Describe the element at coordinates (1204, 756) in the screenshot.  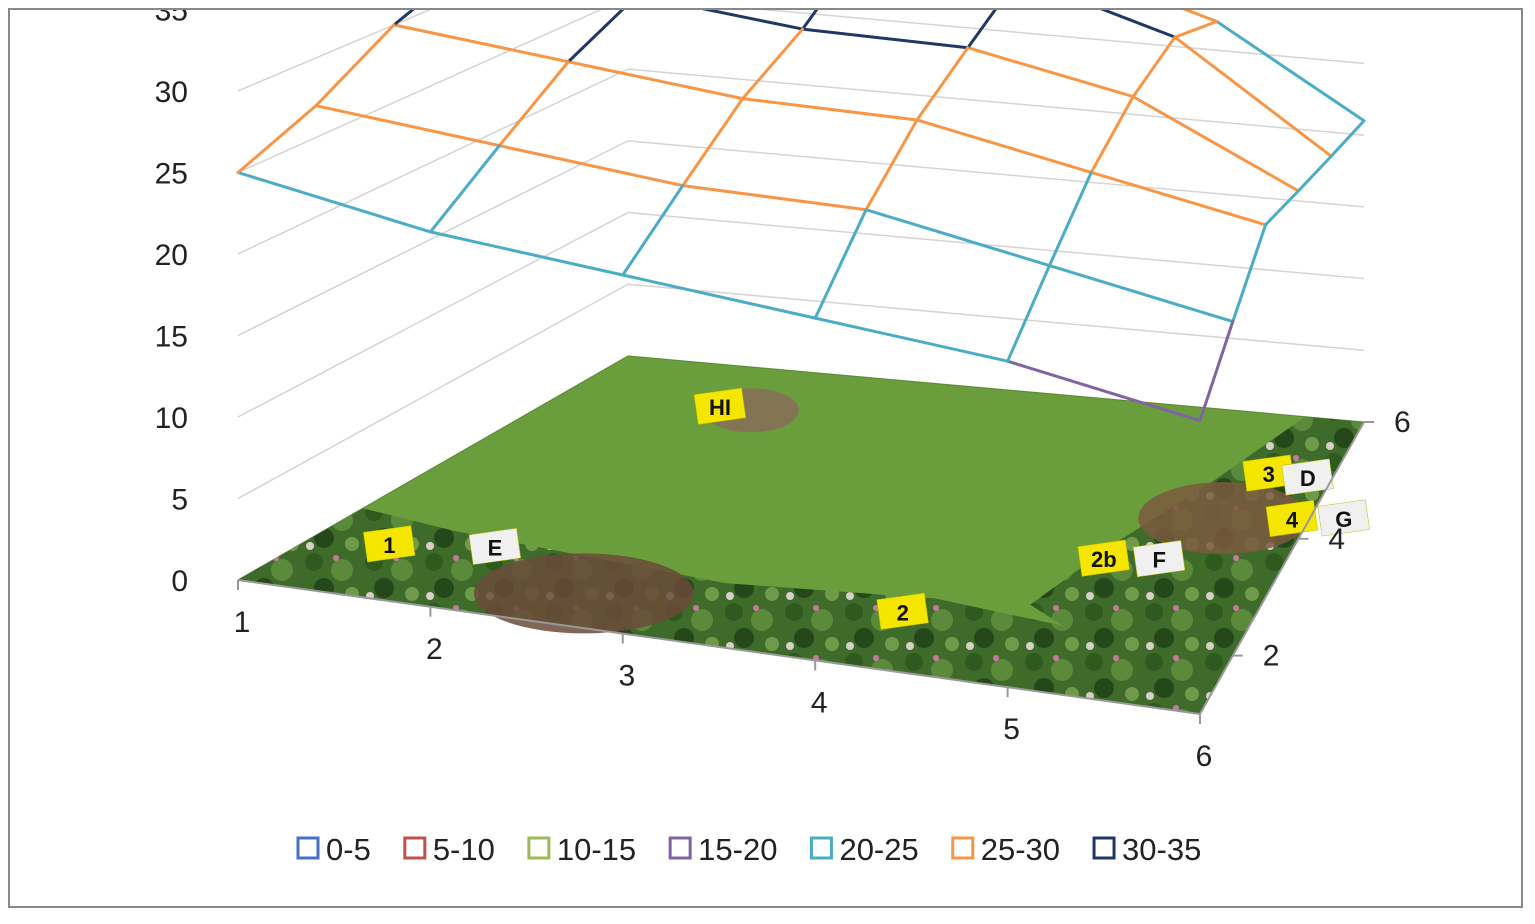
I see `x-tick-label: 6` at that location.